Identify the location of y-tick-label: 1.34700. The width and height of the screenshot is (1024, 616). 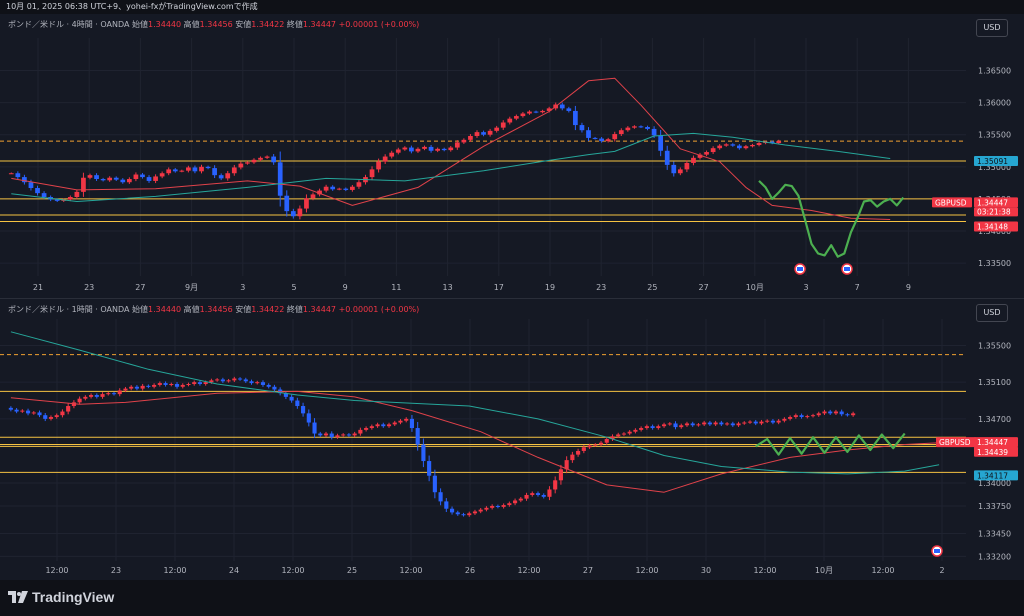
(994, 419).